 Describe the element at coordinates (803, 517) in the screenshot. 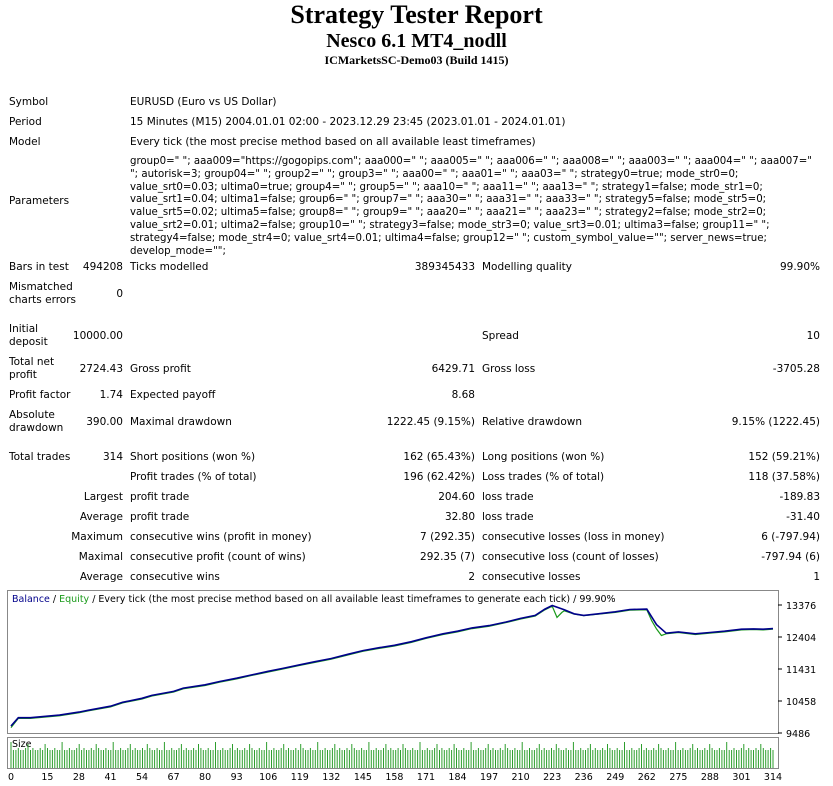

I see `average-loss-value: -31.40` at that location.